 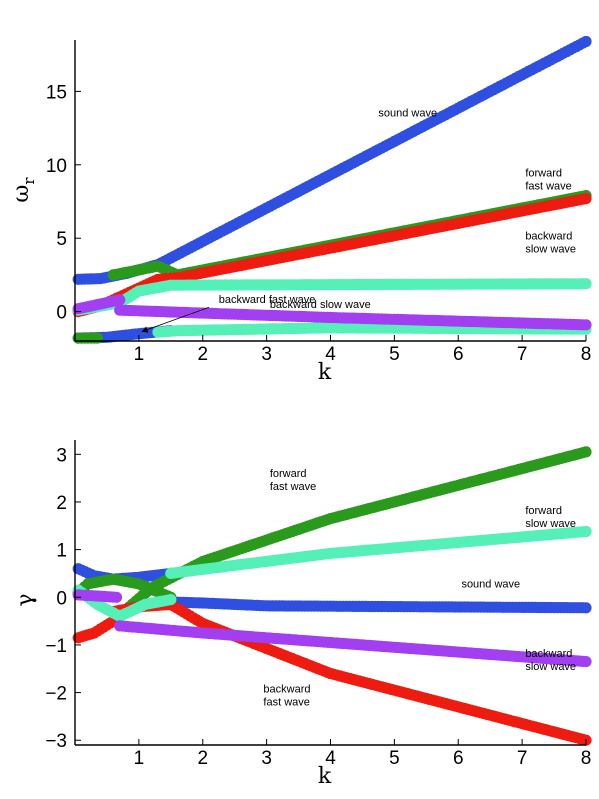 What do you see at coordinates (23, 190) in the screenshot?
I see `y-axis-label: ωr` at bounding box center [23, 190].